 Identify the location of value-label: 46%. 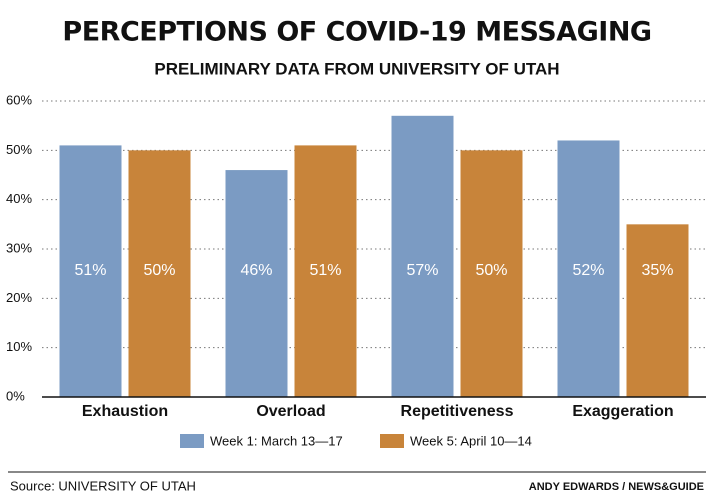
(256, 270).